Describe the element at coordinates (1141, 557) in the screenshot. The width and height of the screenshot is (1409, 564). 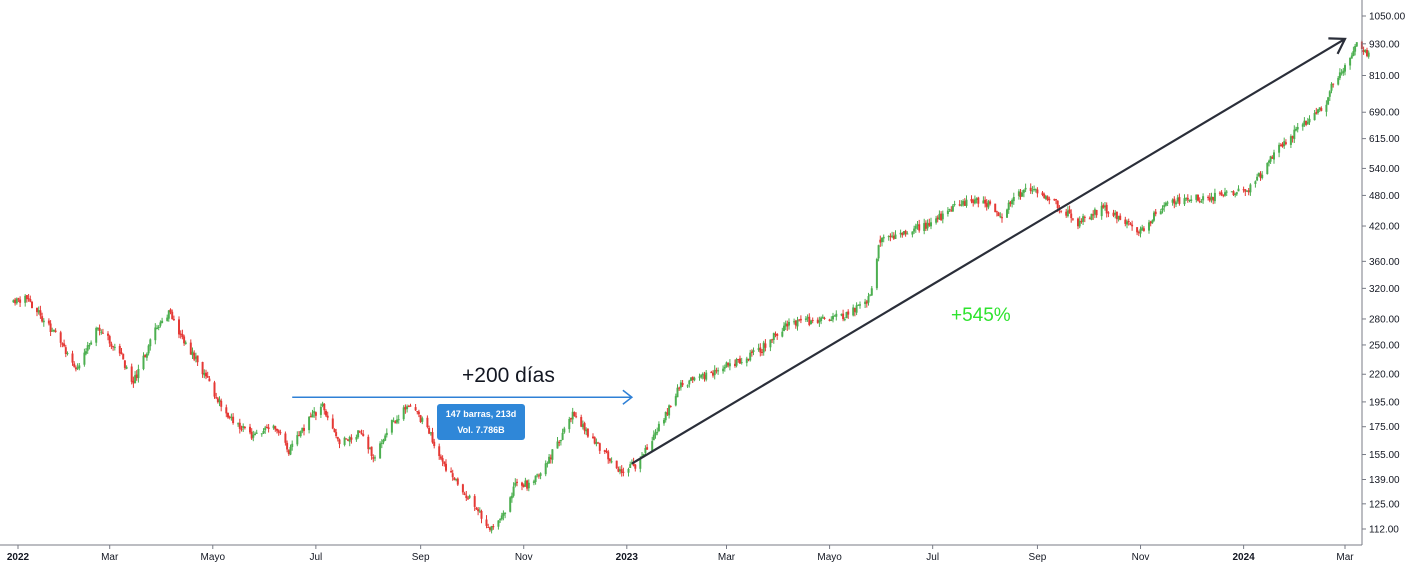
I see `time-tick-label: Nov` at that location.